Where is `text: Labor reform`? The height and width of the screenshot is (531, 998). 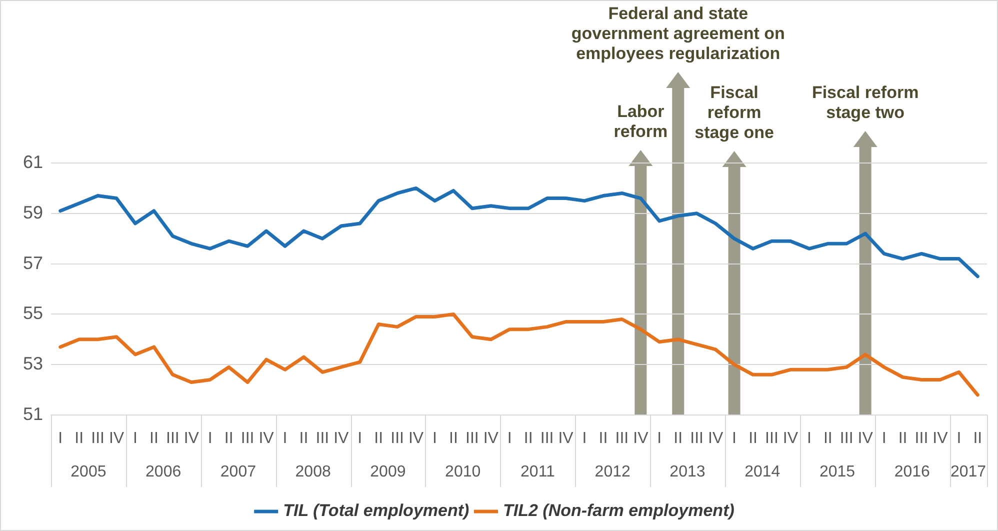 text: Labor reform is located at coordinates (641, 122).